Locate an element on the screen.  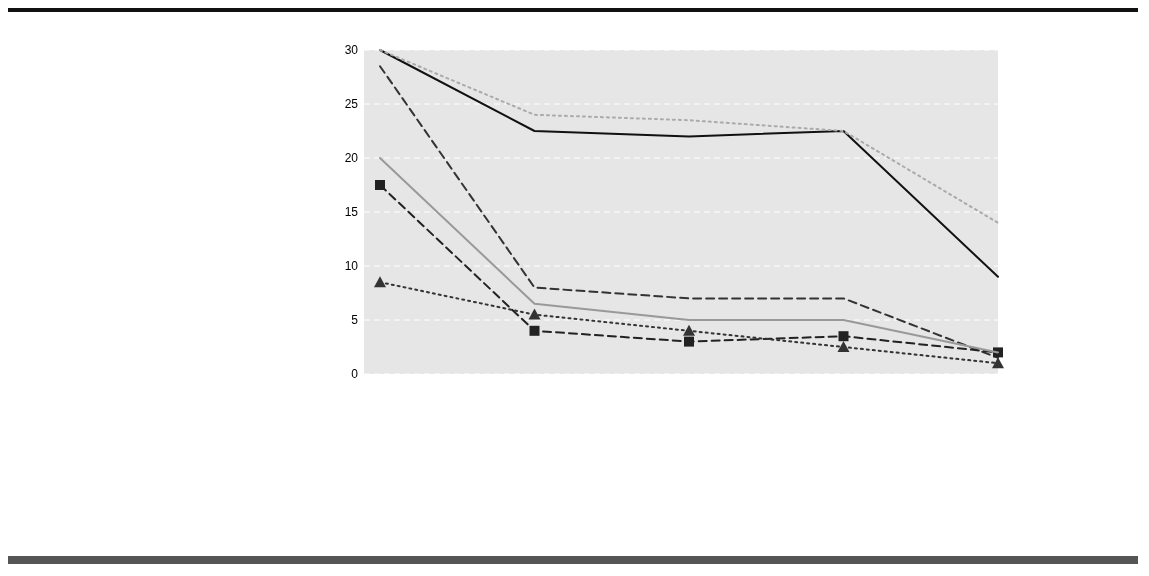
y-tick-label: 15 is located at coordinates (351, 212).